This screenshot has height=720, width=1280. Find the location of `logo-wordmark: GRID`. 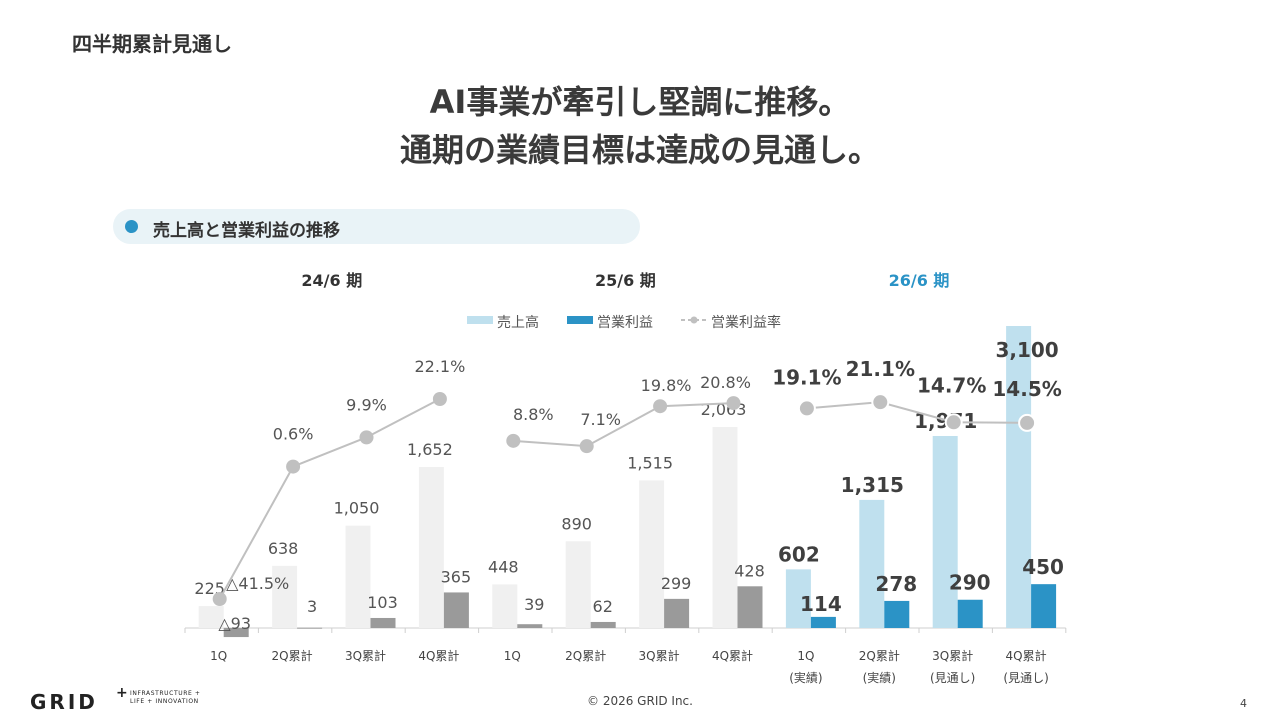

logo-wordmark: GRID is located at coordinates (64, 702).